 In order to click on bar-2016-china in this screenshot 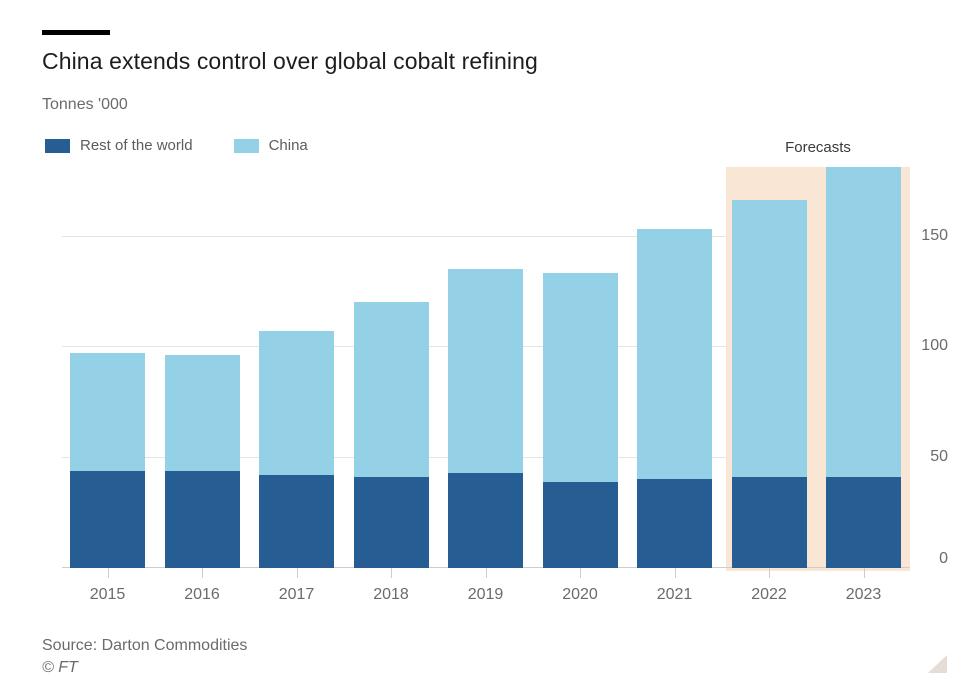, I will do `click(202, 413)`.